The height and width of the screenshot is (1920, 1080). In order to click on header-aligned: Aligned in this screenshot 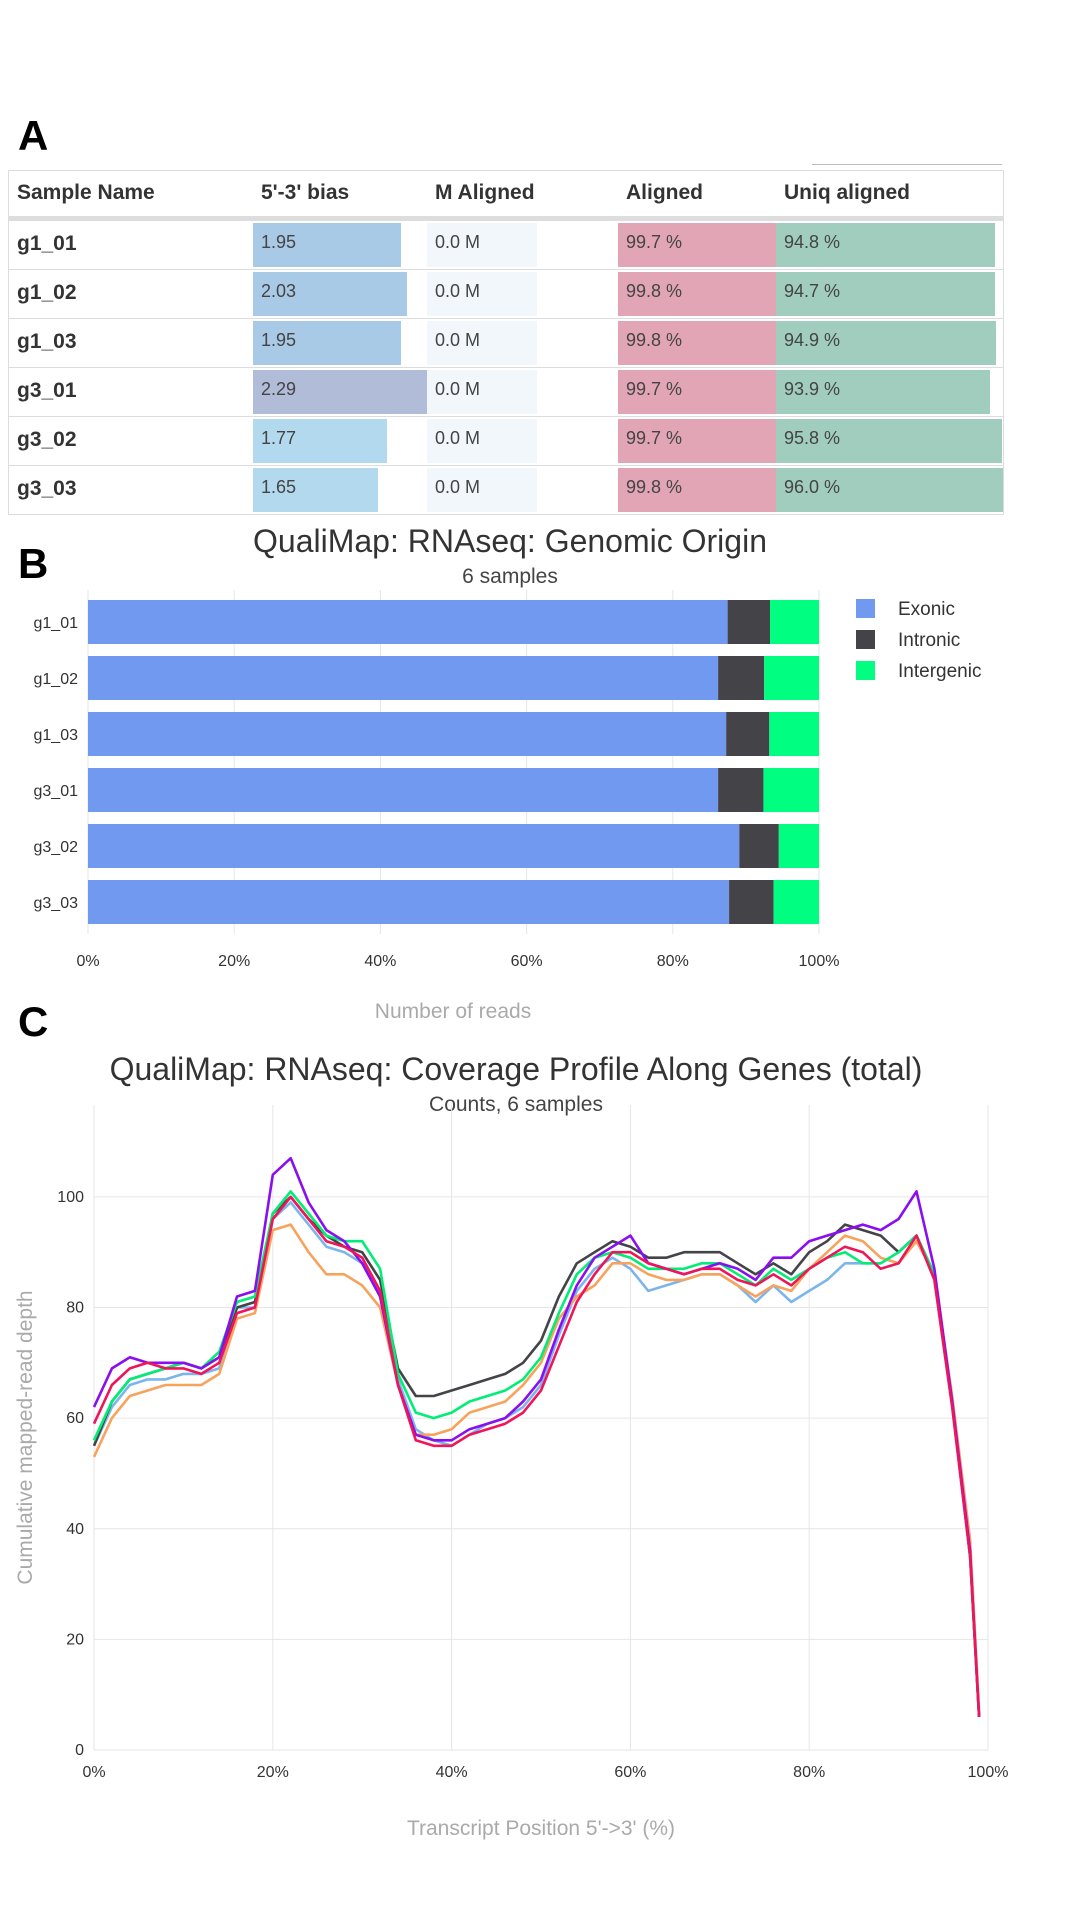, I will do `click(664, 192)`.